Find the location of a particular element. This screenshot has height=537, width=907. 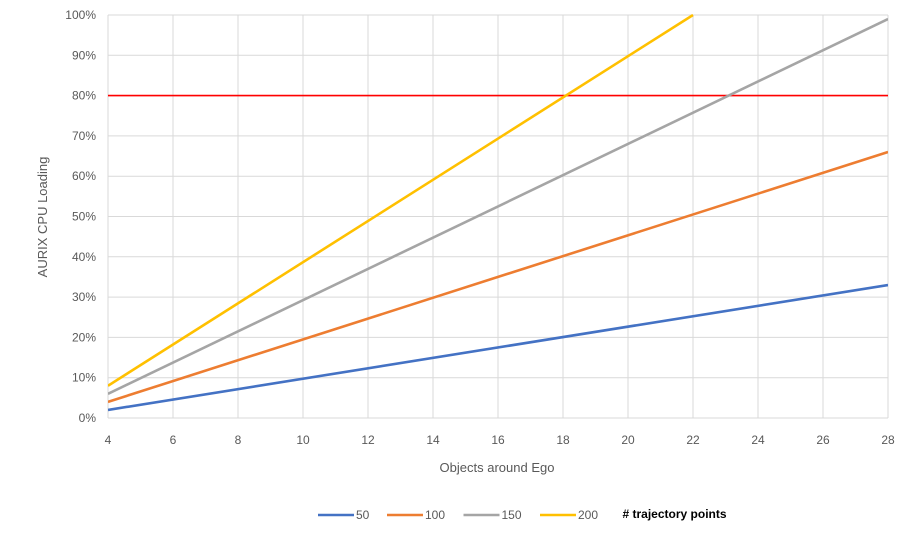

y-tick-label: 70% is located at coordinates (84, 136).